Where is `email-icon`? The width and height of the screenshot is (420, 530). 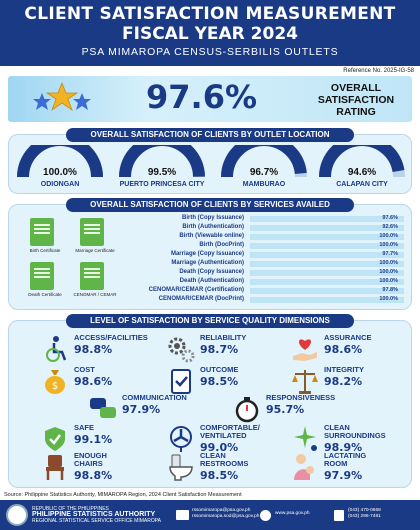 email-icon is located at coordinates (182, 515).